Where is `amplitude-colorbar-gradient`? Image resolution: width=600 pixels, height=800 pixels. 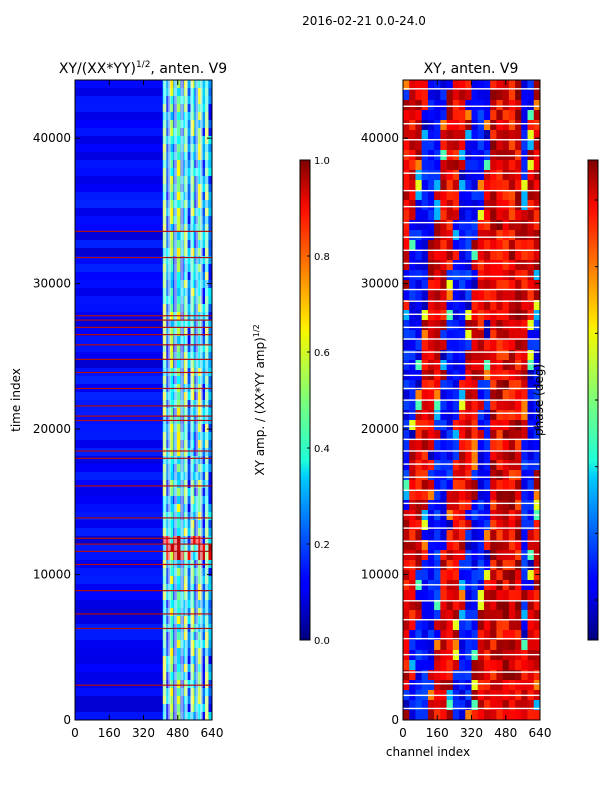 amplitude-colorbar-gradient is located at coordinates (305, 400).